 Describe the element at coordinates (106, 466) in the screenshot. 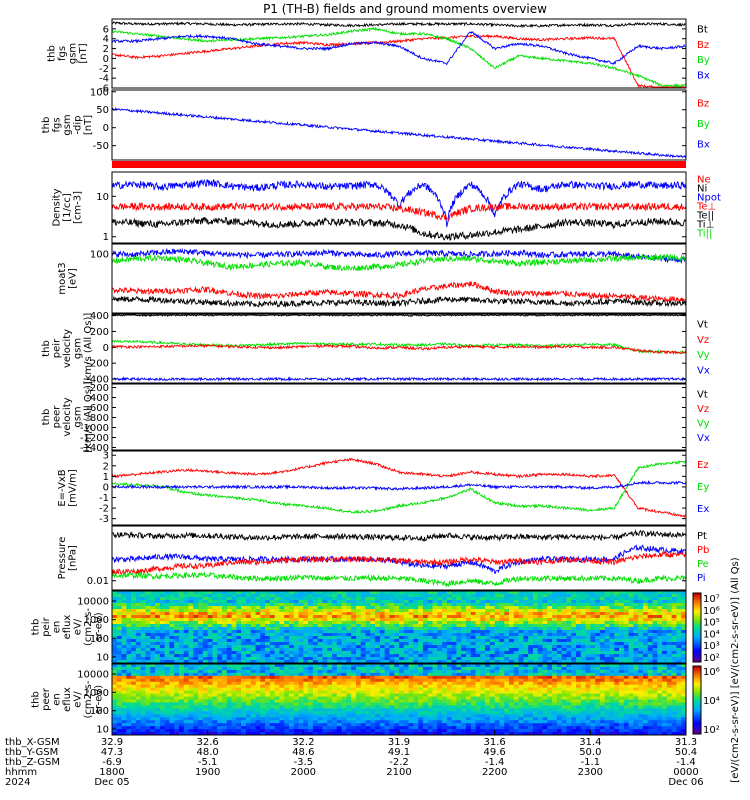

I see `ytick-label: 2` at that location.